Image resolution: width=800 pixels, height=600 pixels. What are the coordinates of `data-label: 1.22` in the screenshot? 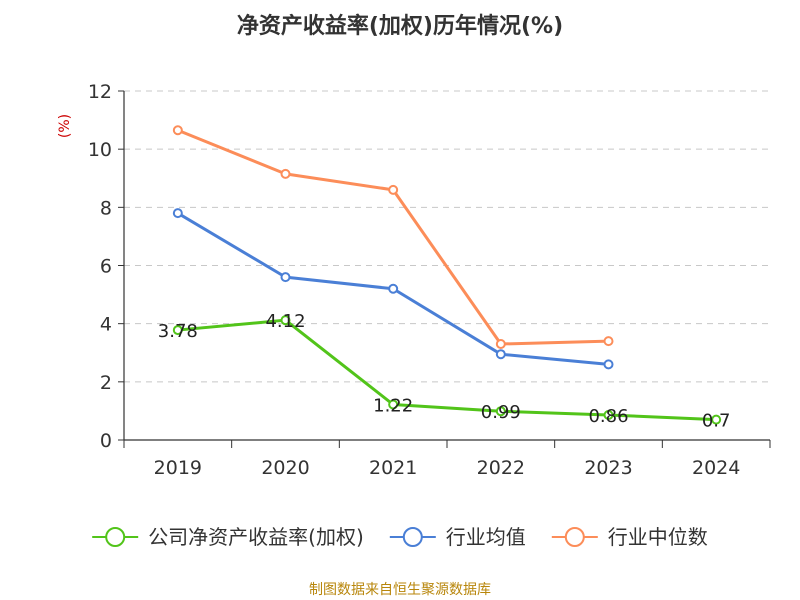 It's located at (393, 406).